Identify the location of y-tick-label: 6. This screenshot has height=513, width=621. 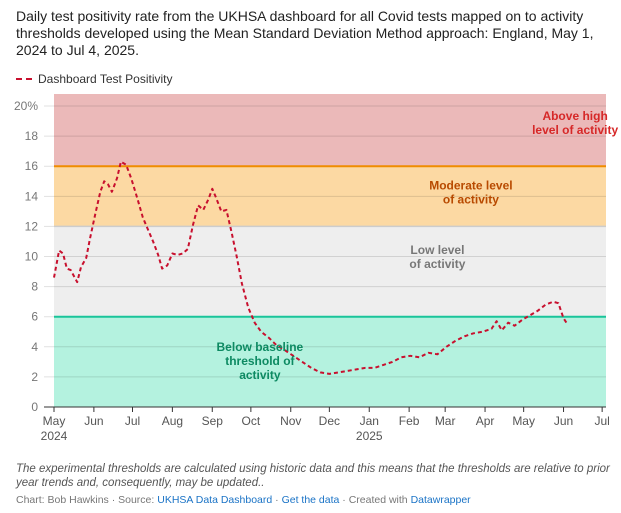
(34, 317).